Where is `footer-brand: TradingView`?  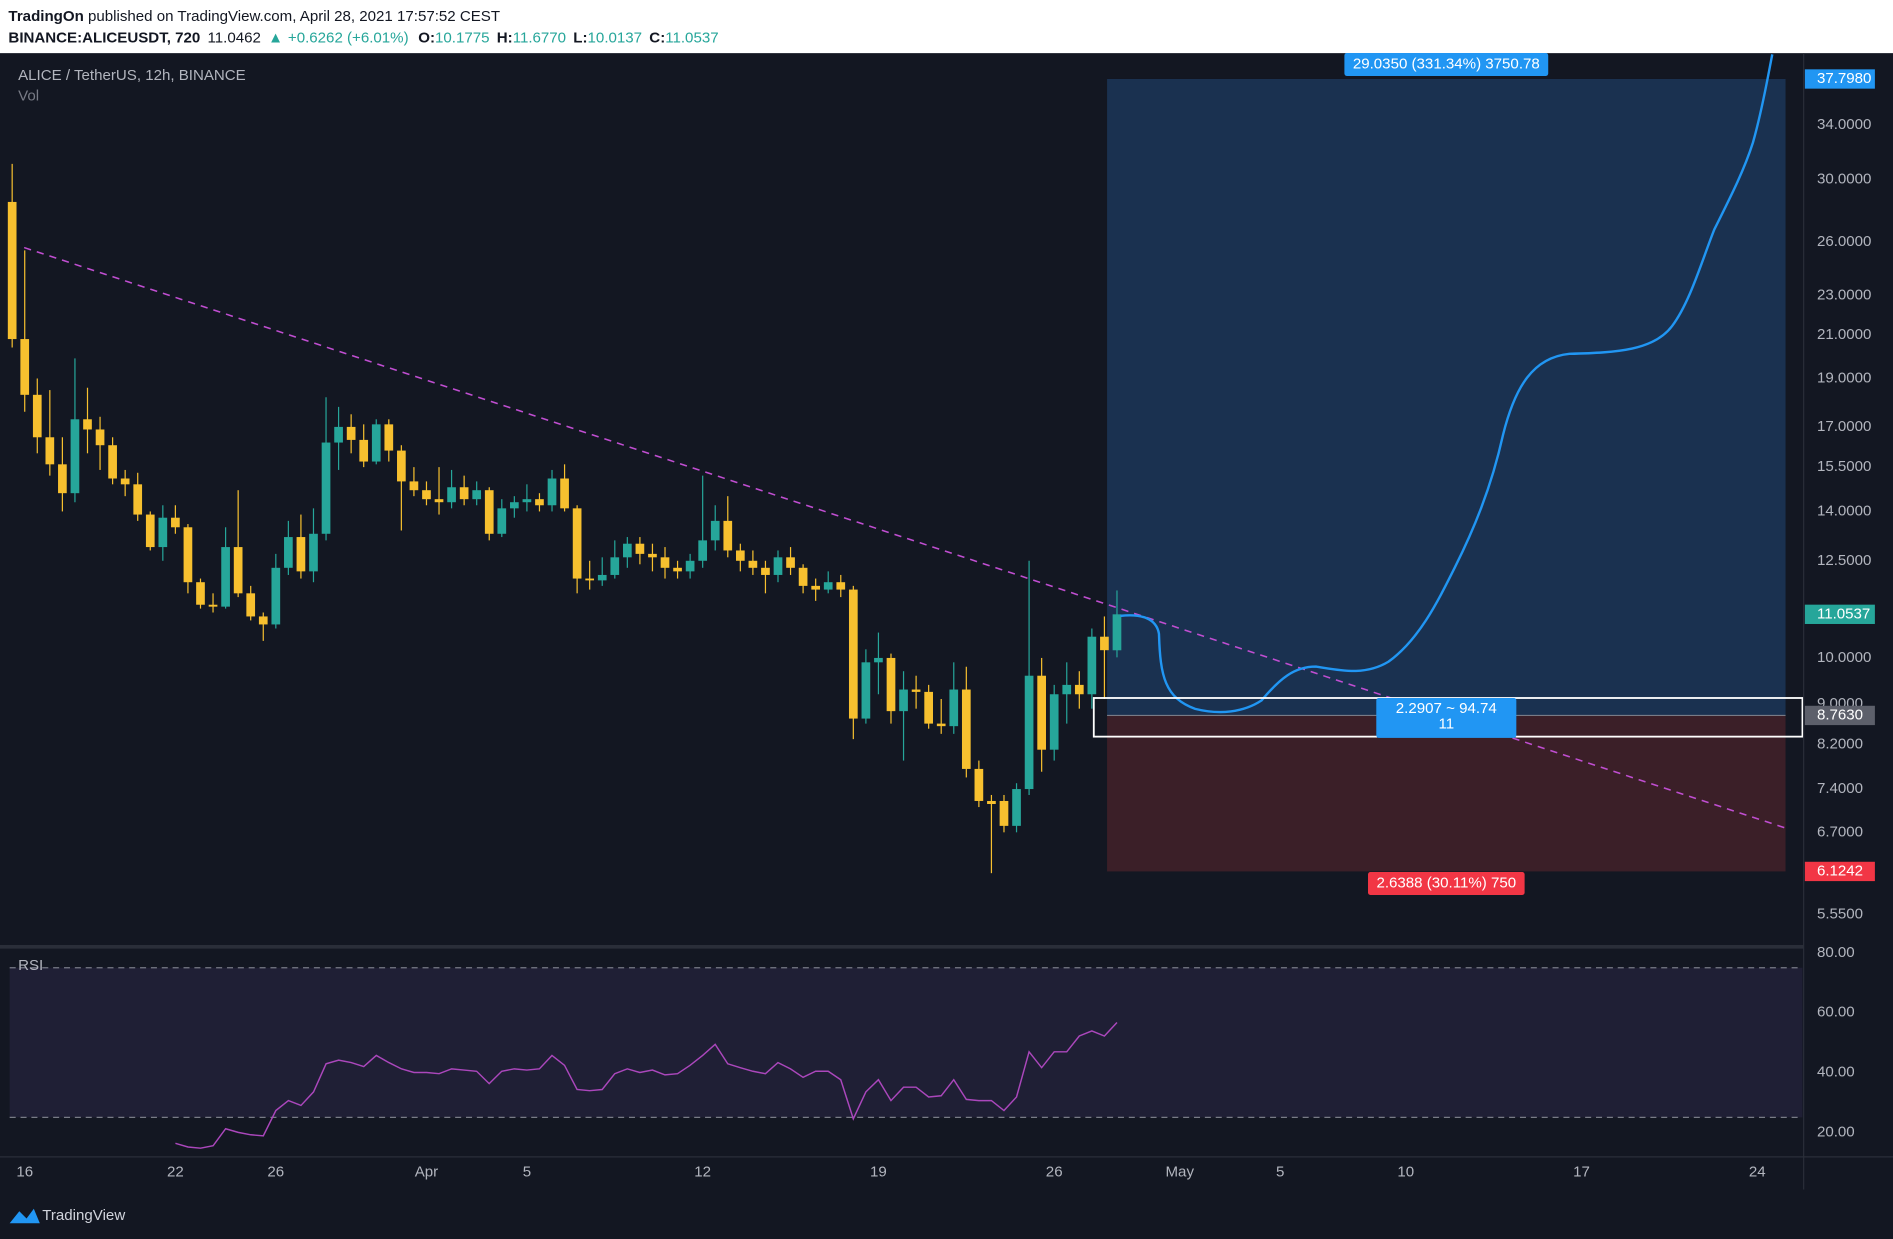 footer-brand: TradingView is located at coordinates (83, 1215).